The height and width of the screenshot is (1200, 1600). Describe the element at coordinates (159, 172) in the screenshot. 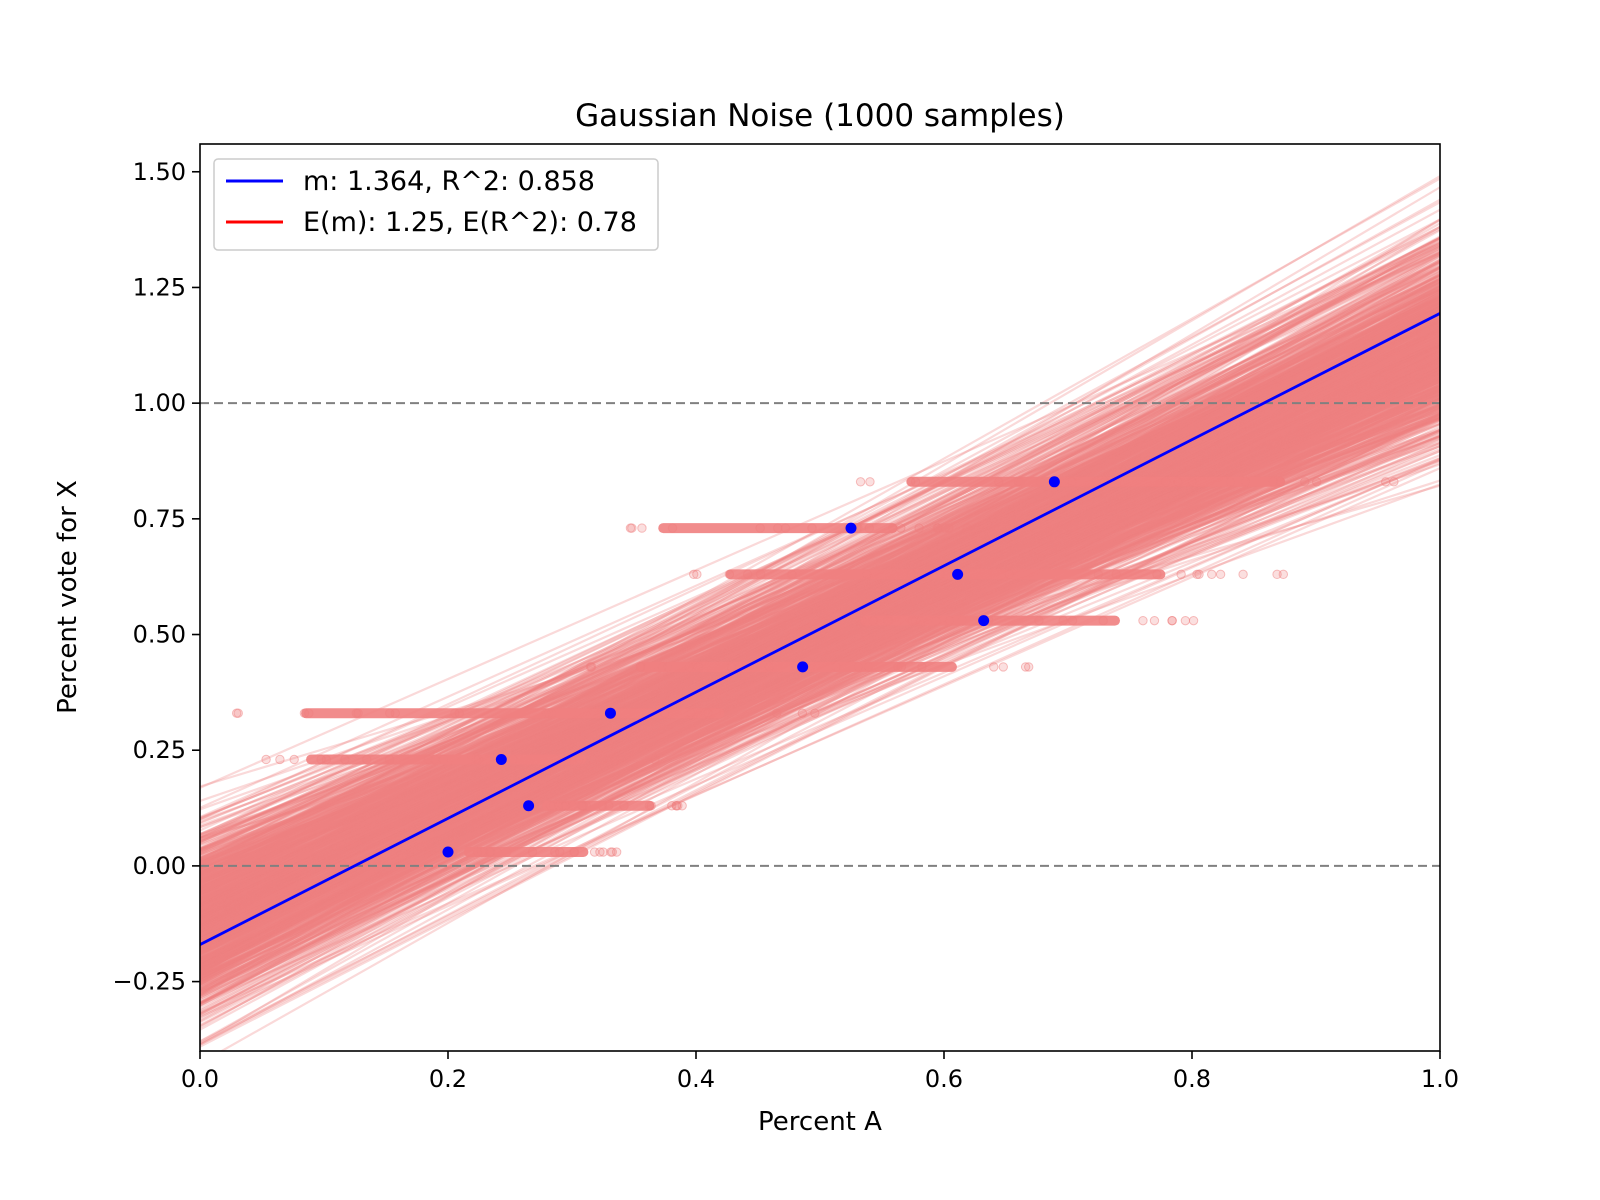

I see `y-tick-label: 1.50` at that location.